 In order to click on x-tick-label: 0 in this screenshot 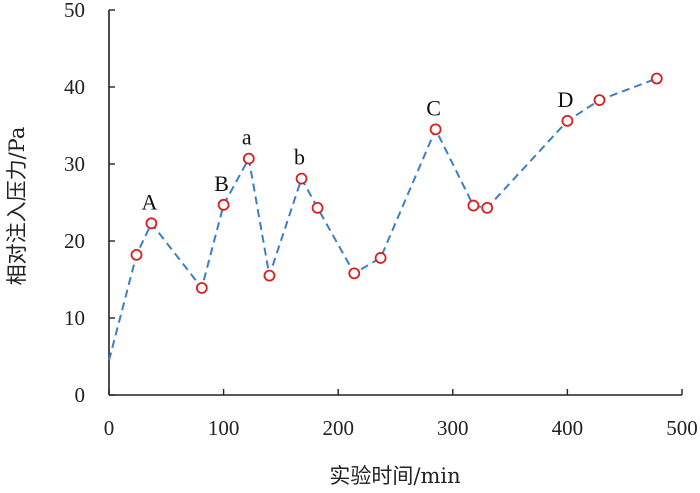, I will do `click(109, 428)`.